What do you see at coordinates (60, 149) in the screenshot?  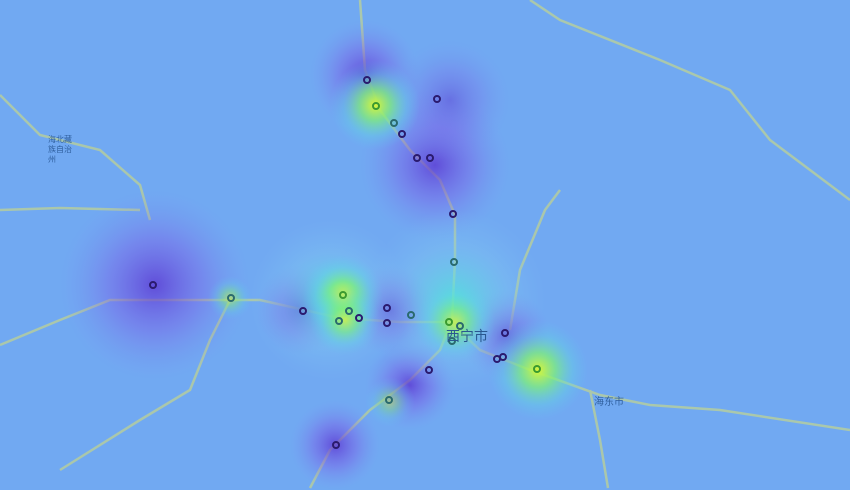 I see `region-label-haibei: 海北藏族自治州` at bounding box center [60, 149].